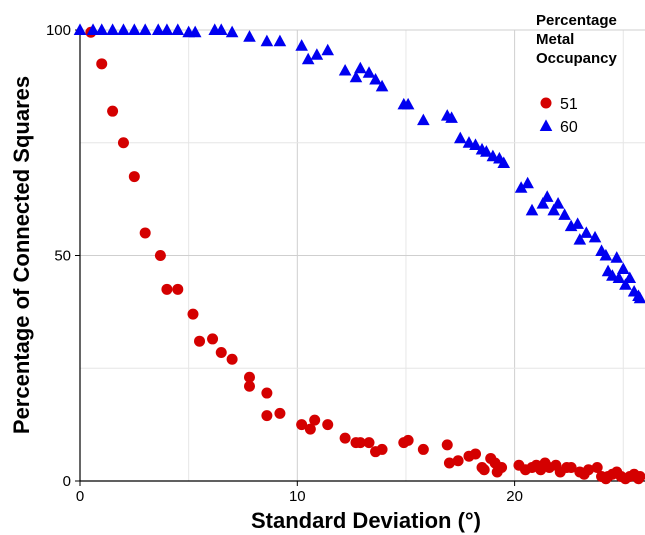  I want to click on x-tick-label: 0, so click(80, 496).